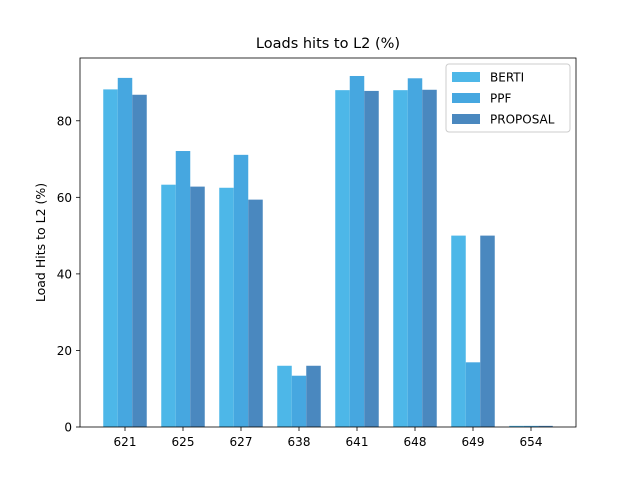  I want to click on legend-label-ppf: PPF, so click(500, 99).